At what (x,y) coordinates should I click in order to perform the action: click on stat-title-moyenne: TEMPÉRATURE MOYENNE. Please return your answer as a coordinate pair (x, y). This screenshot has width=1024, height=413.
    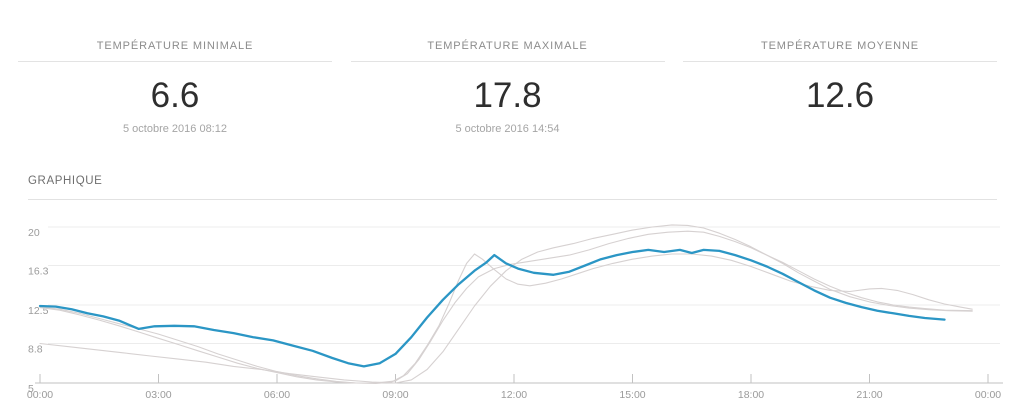
    Looking at the image, I should click on (840, 46).